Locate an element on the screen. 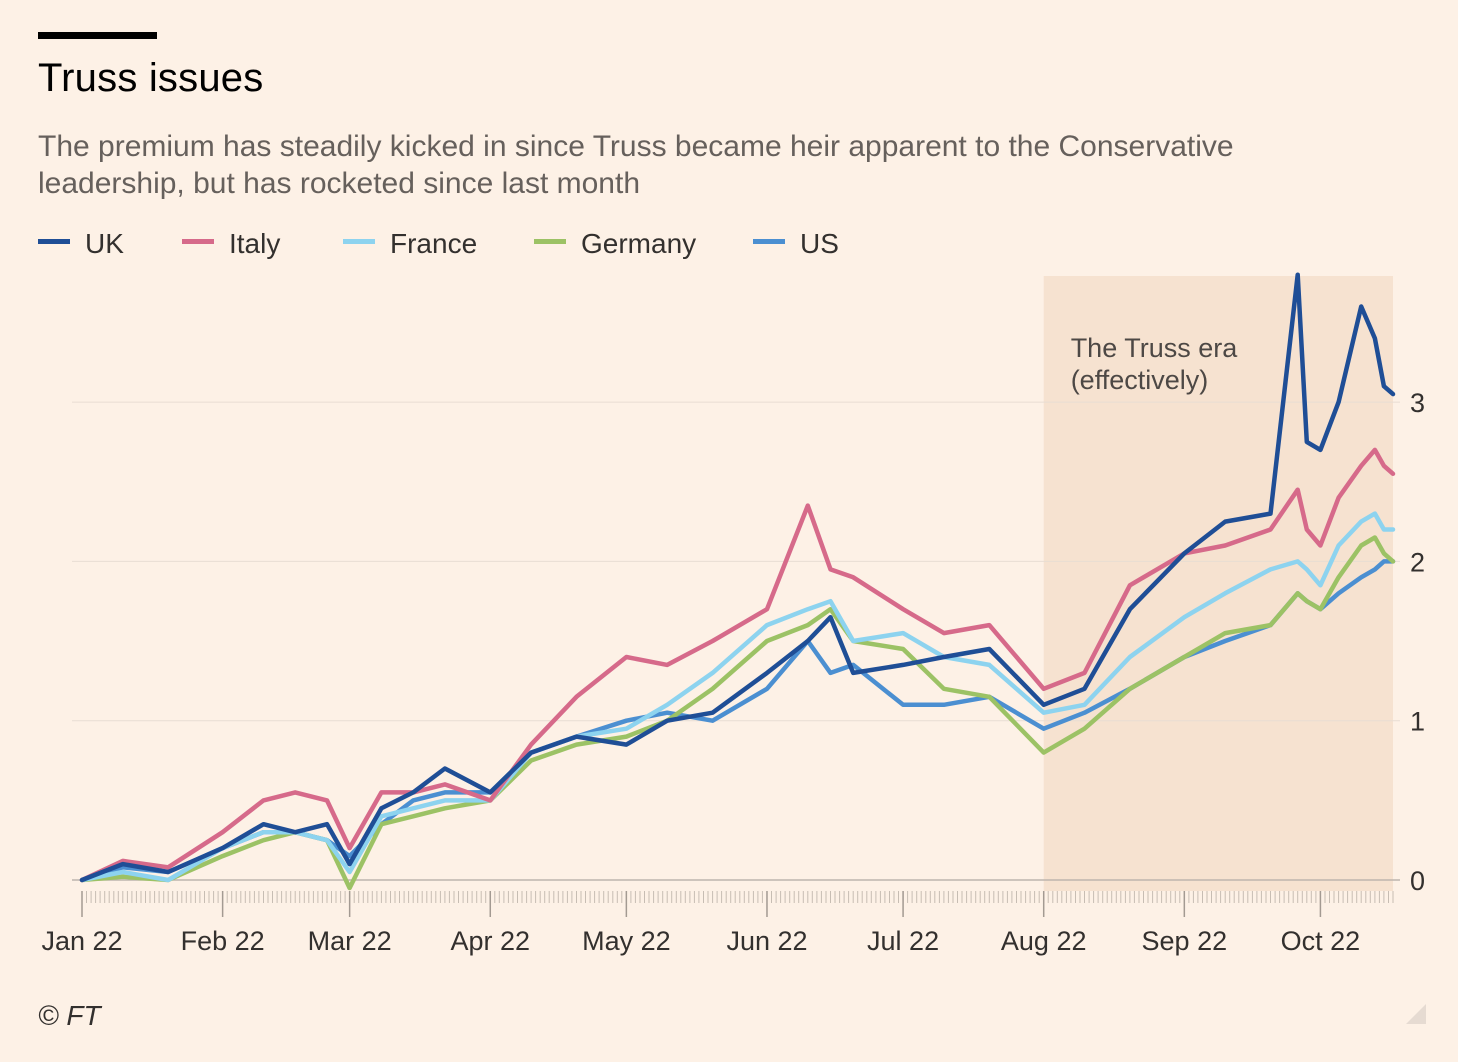 The height and width of the screenshot is (1062, 1458). x-tick-label: May 22 is located at coordinates (626, 941).